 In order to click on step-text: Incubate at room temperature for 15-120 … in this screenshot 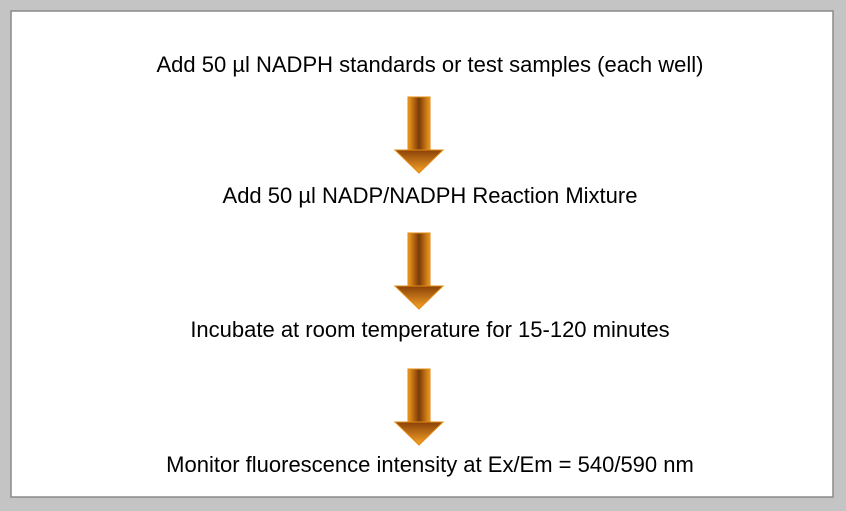, I will do `click(429, 329)`.